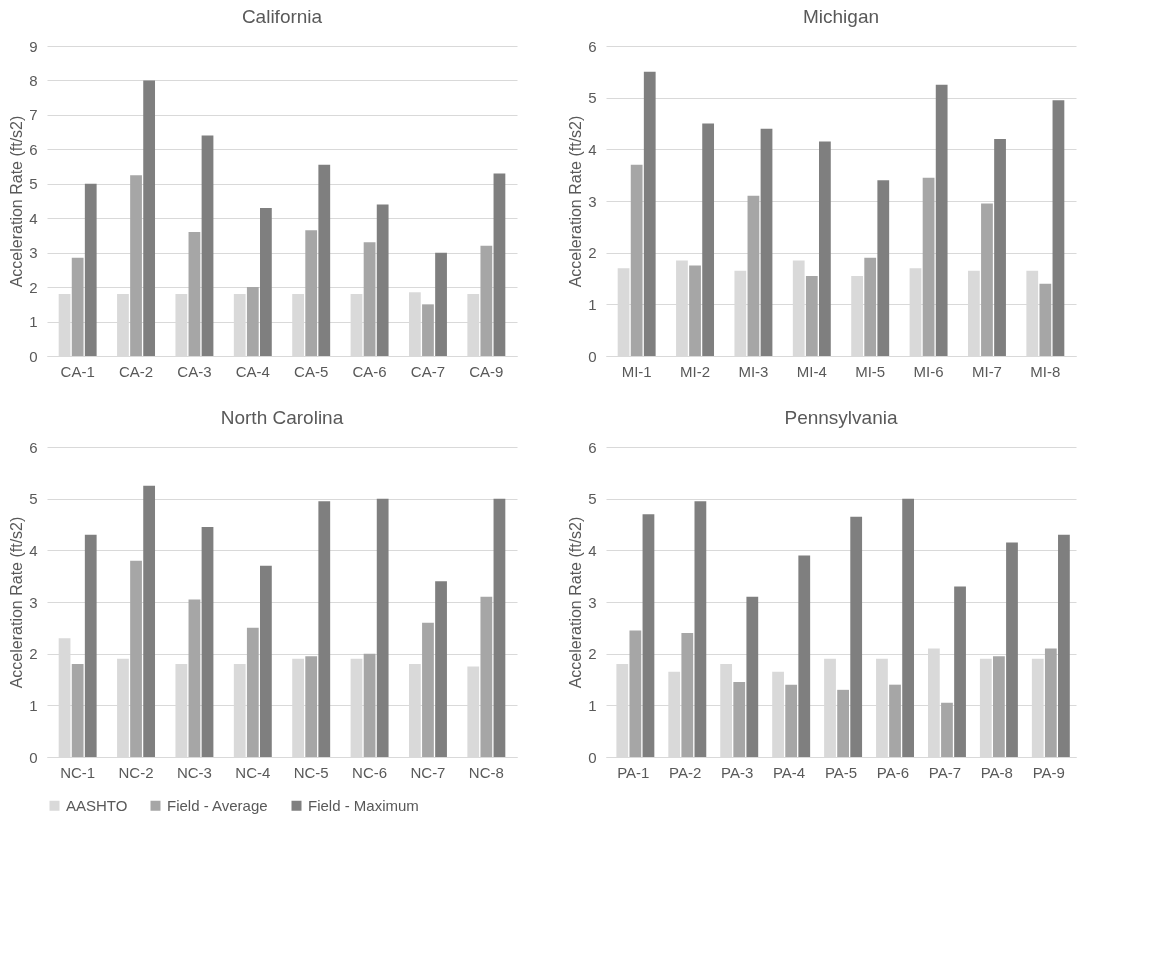  Describe the element at coordinates (428, 772) in the screenshot. I see `x-tick-label: NC-7` at that location.